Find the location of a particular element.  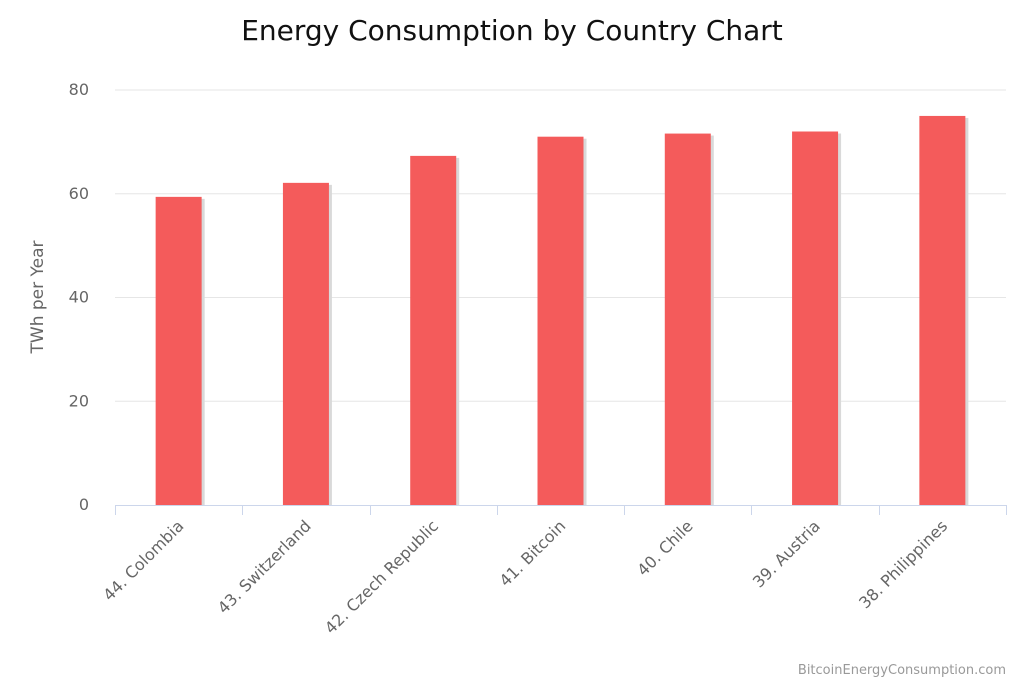

y-tick-label: 20 is located at coordinates (79, 400).